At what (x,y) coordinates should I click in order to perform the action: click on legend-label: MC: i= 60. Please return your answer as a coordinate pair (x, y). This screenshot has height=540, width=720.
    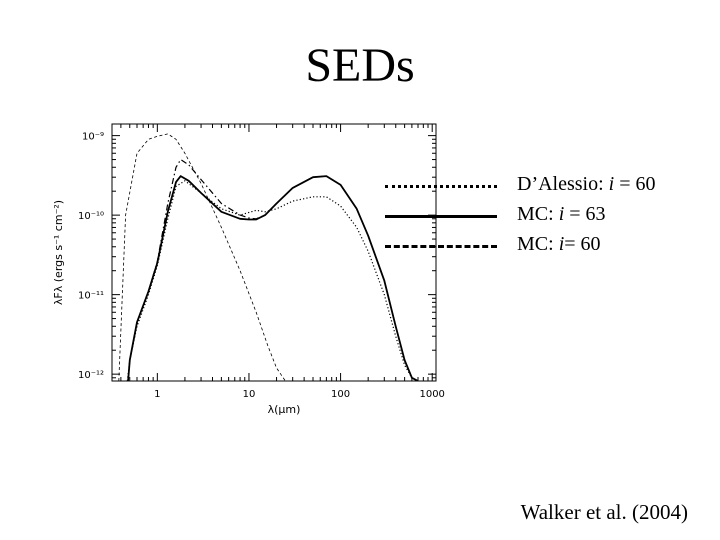
    Looking at the image, I should click on (559, 244).